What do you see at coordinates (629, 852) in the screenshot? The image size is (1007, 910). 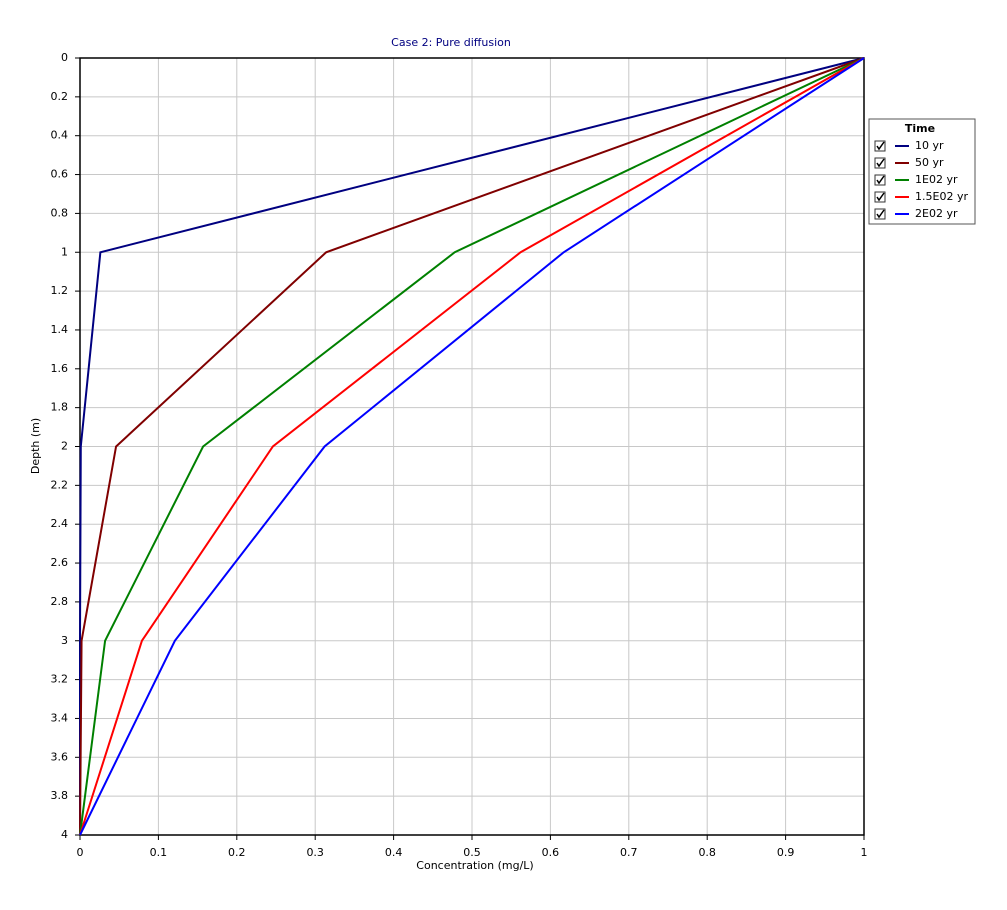 I see `x-tick-label: 0.7` at bounding box center [629, 852].